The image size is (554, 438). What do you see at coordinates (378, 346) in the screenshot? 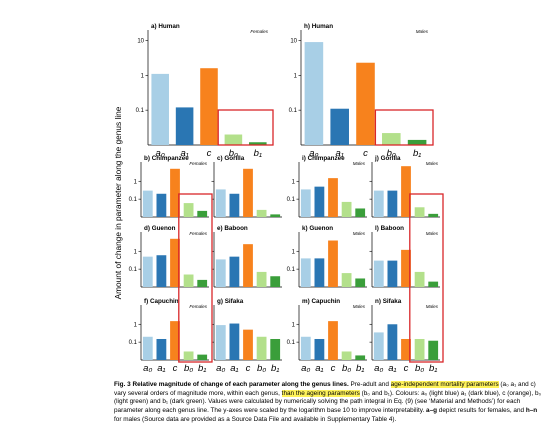
I see `bar-n-a0` at bounding box center [378, 346].